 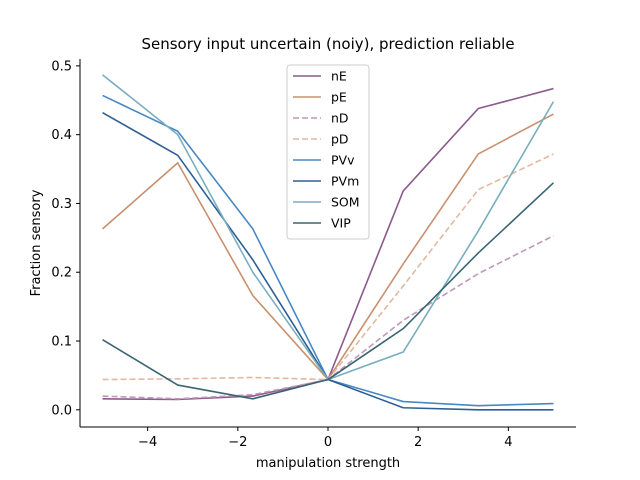 I want to click on legend: nE pE nD pD PVv PVm SOM VIP, so click(x=328, y=152).